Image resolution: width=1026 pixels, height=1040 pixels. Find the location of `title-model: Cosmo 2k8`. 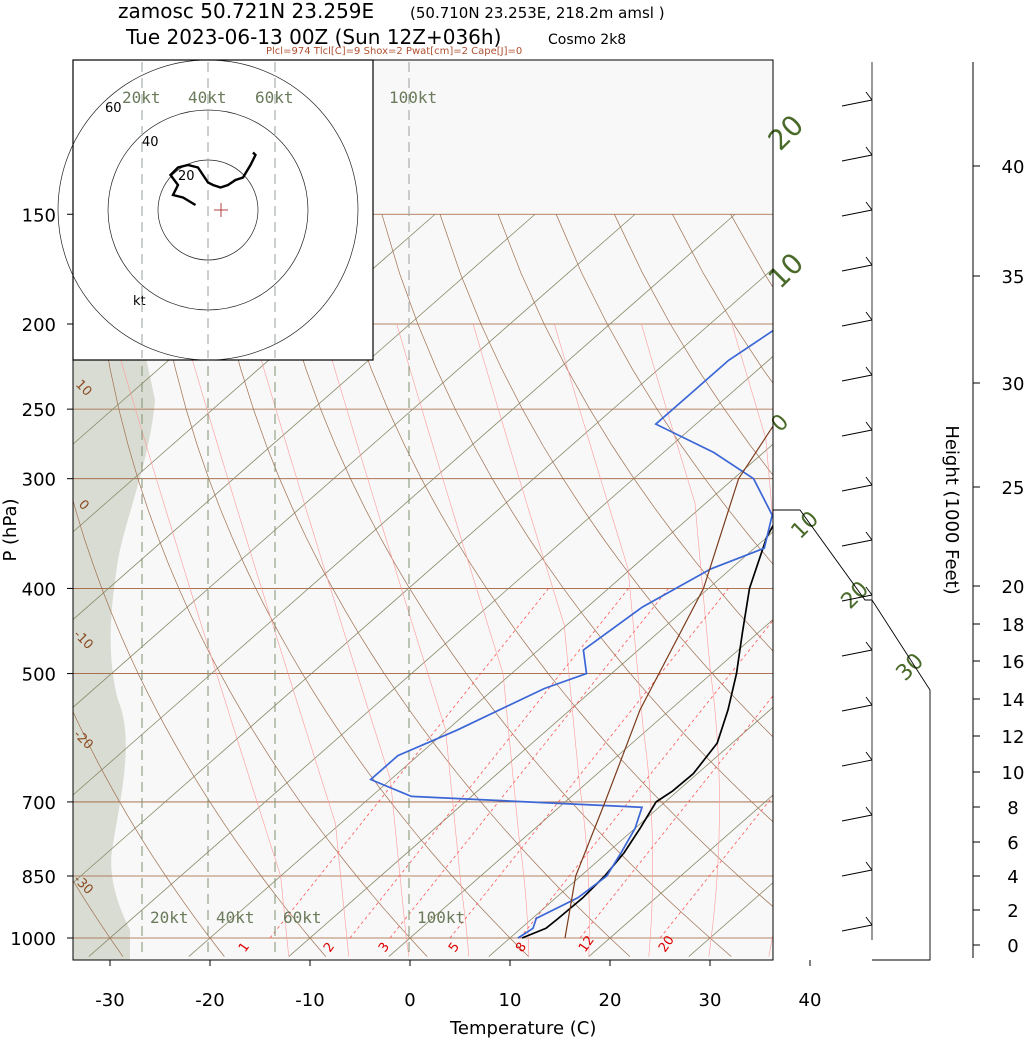

title-model: Cosmo 2k8 is located at coordinates (587, 40).